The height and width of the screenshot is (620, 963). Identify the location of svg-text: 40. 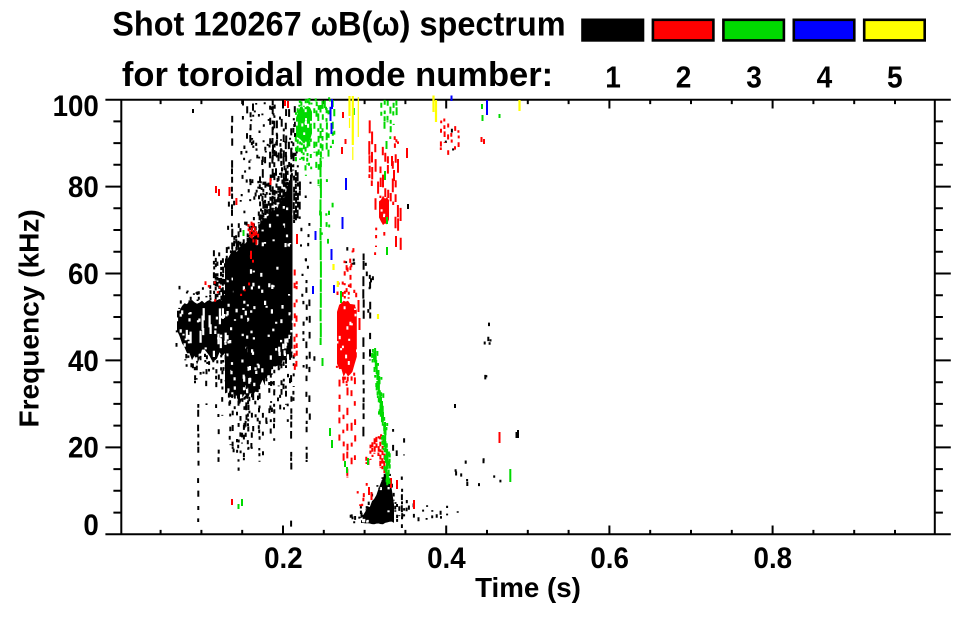
(83, 361).